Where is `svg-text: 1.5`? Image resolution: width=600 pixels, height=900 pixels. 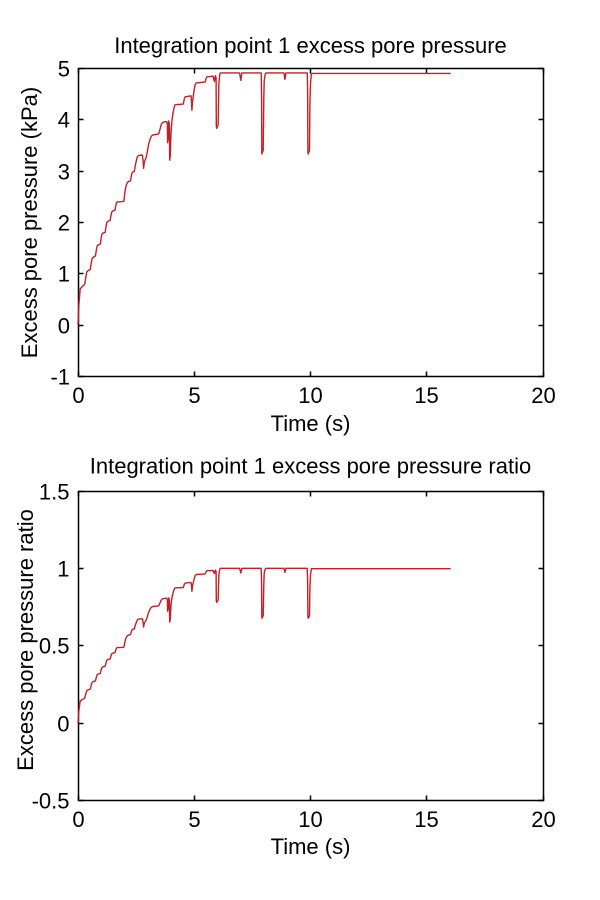 svg-text: 1.5 is located at coordinates (54, 492).